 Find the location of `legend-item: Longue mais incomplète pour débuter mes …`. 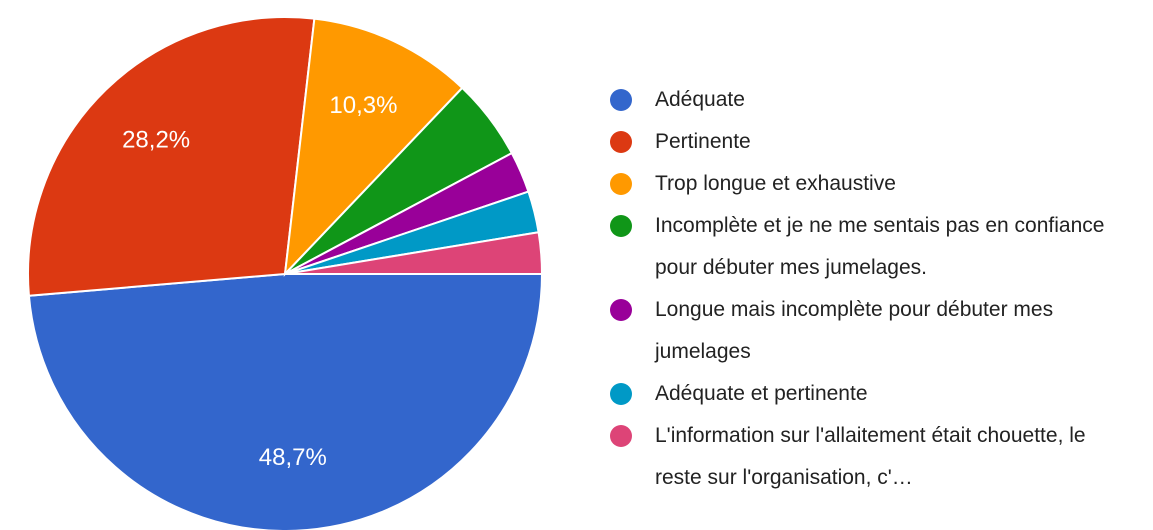

legend-item: Longue mais incomplète pour débuter mes … is located at coordinates (870, 331).